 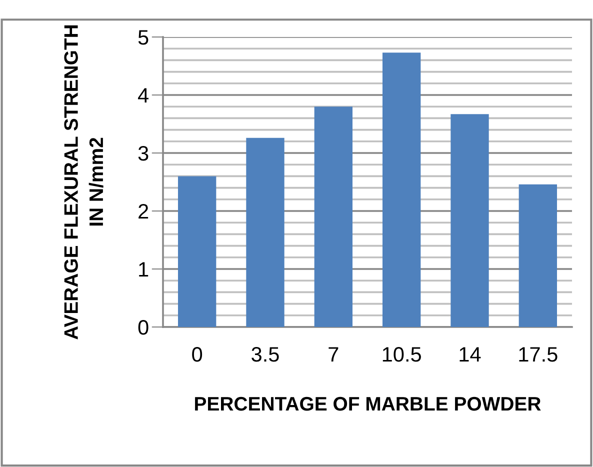 I want to click on y-tick-label: 4, so click(x=143, y=95).